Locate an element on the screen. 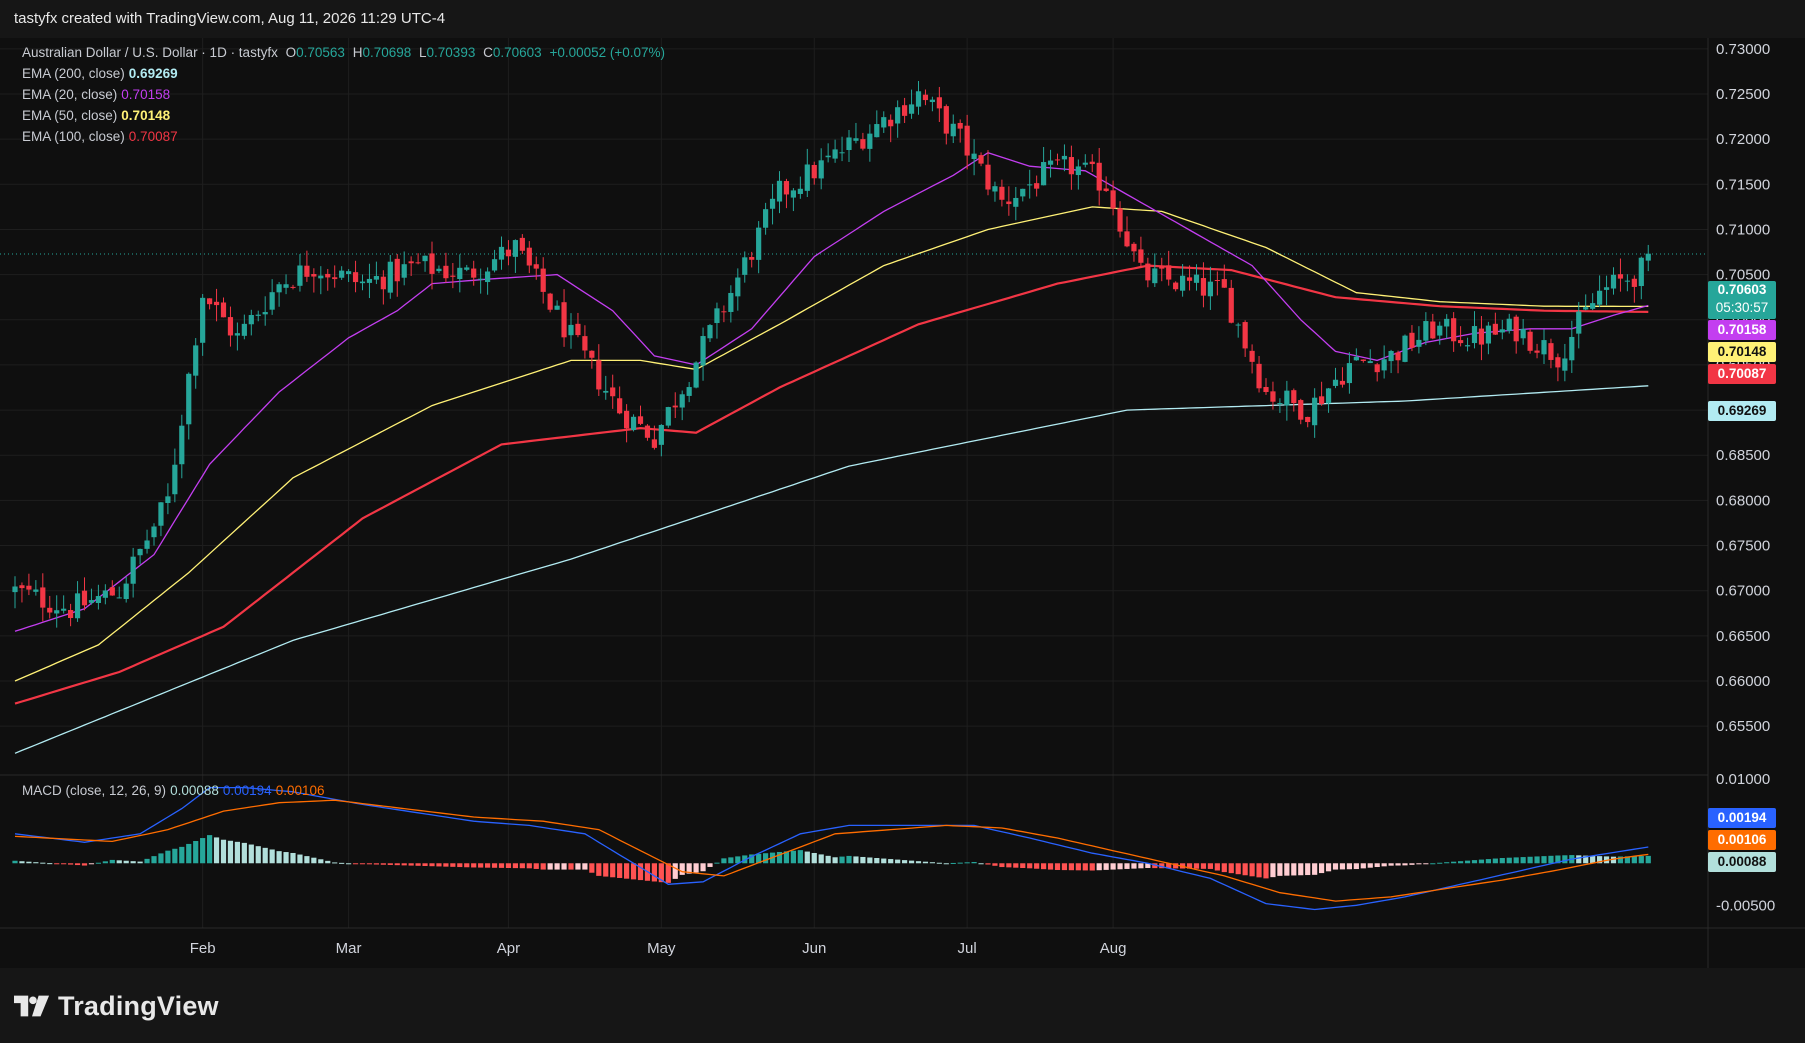 This screenshot has width=1805, height=1043. tradingview-logo-icon is located at coordinates (32, 1006).